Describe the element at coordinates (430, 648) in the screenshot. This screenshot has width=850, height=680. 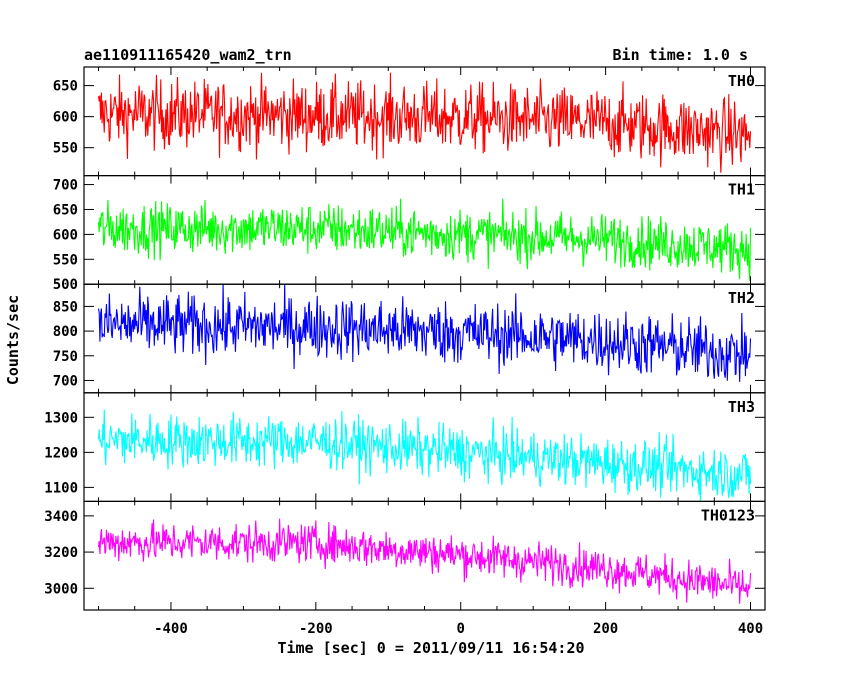
I see `x-axis-label: Time [sec] 0 = 2011/09/11 16:54:20` at that location.